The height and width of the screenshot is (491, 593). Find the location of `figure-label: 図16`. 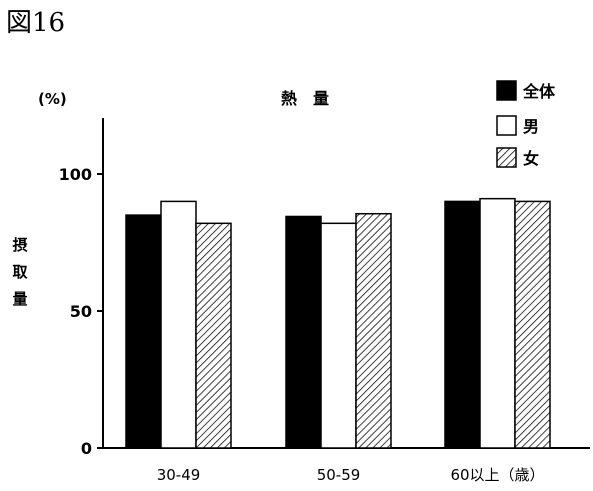

figure-label: 図16 is located at coordinates (36, 23).